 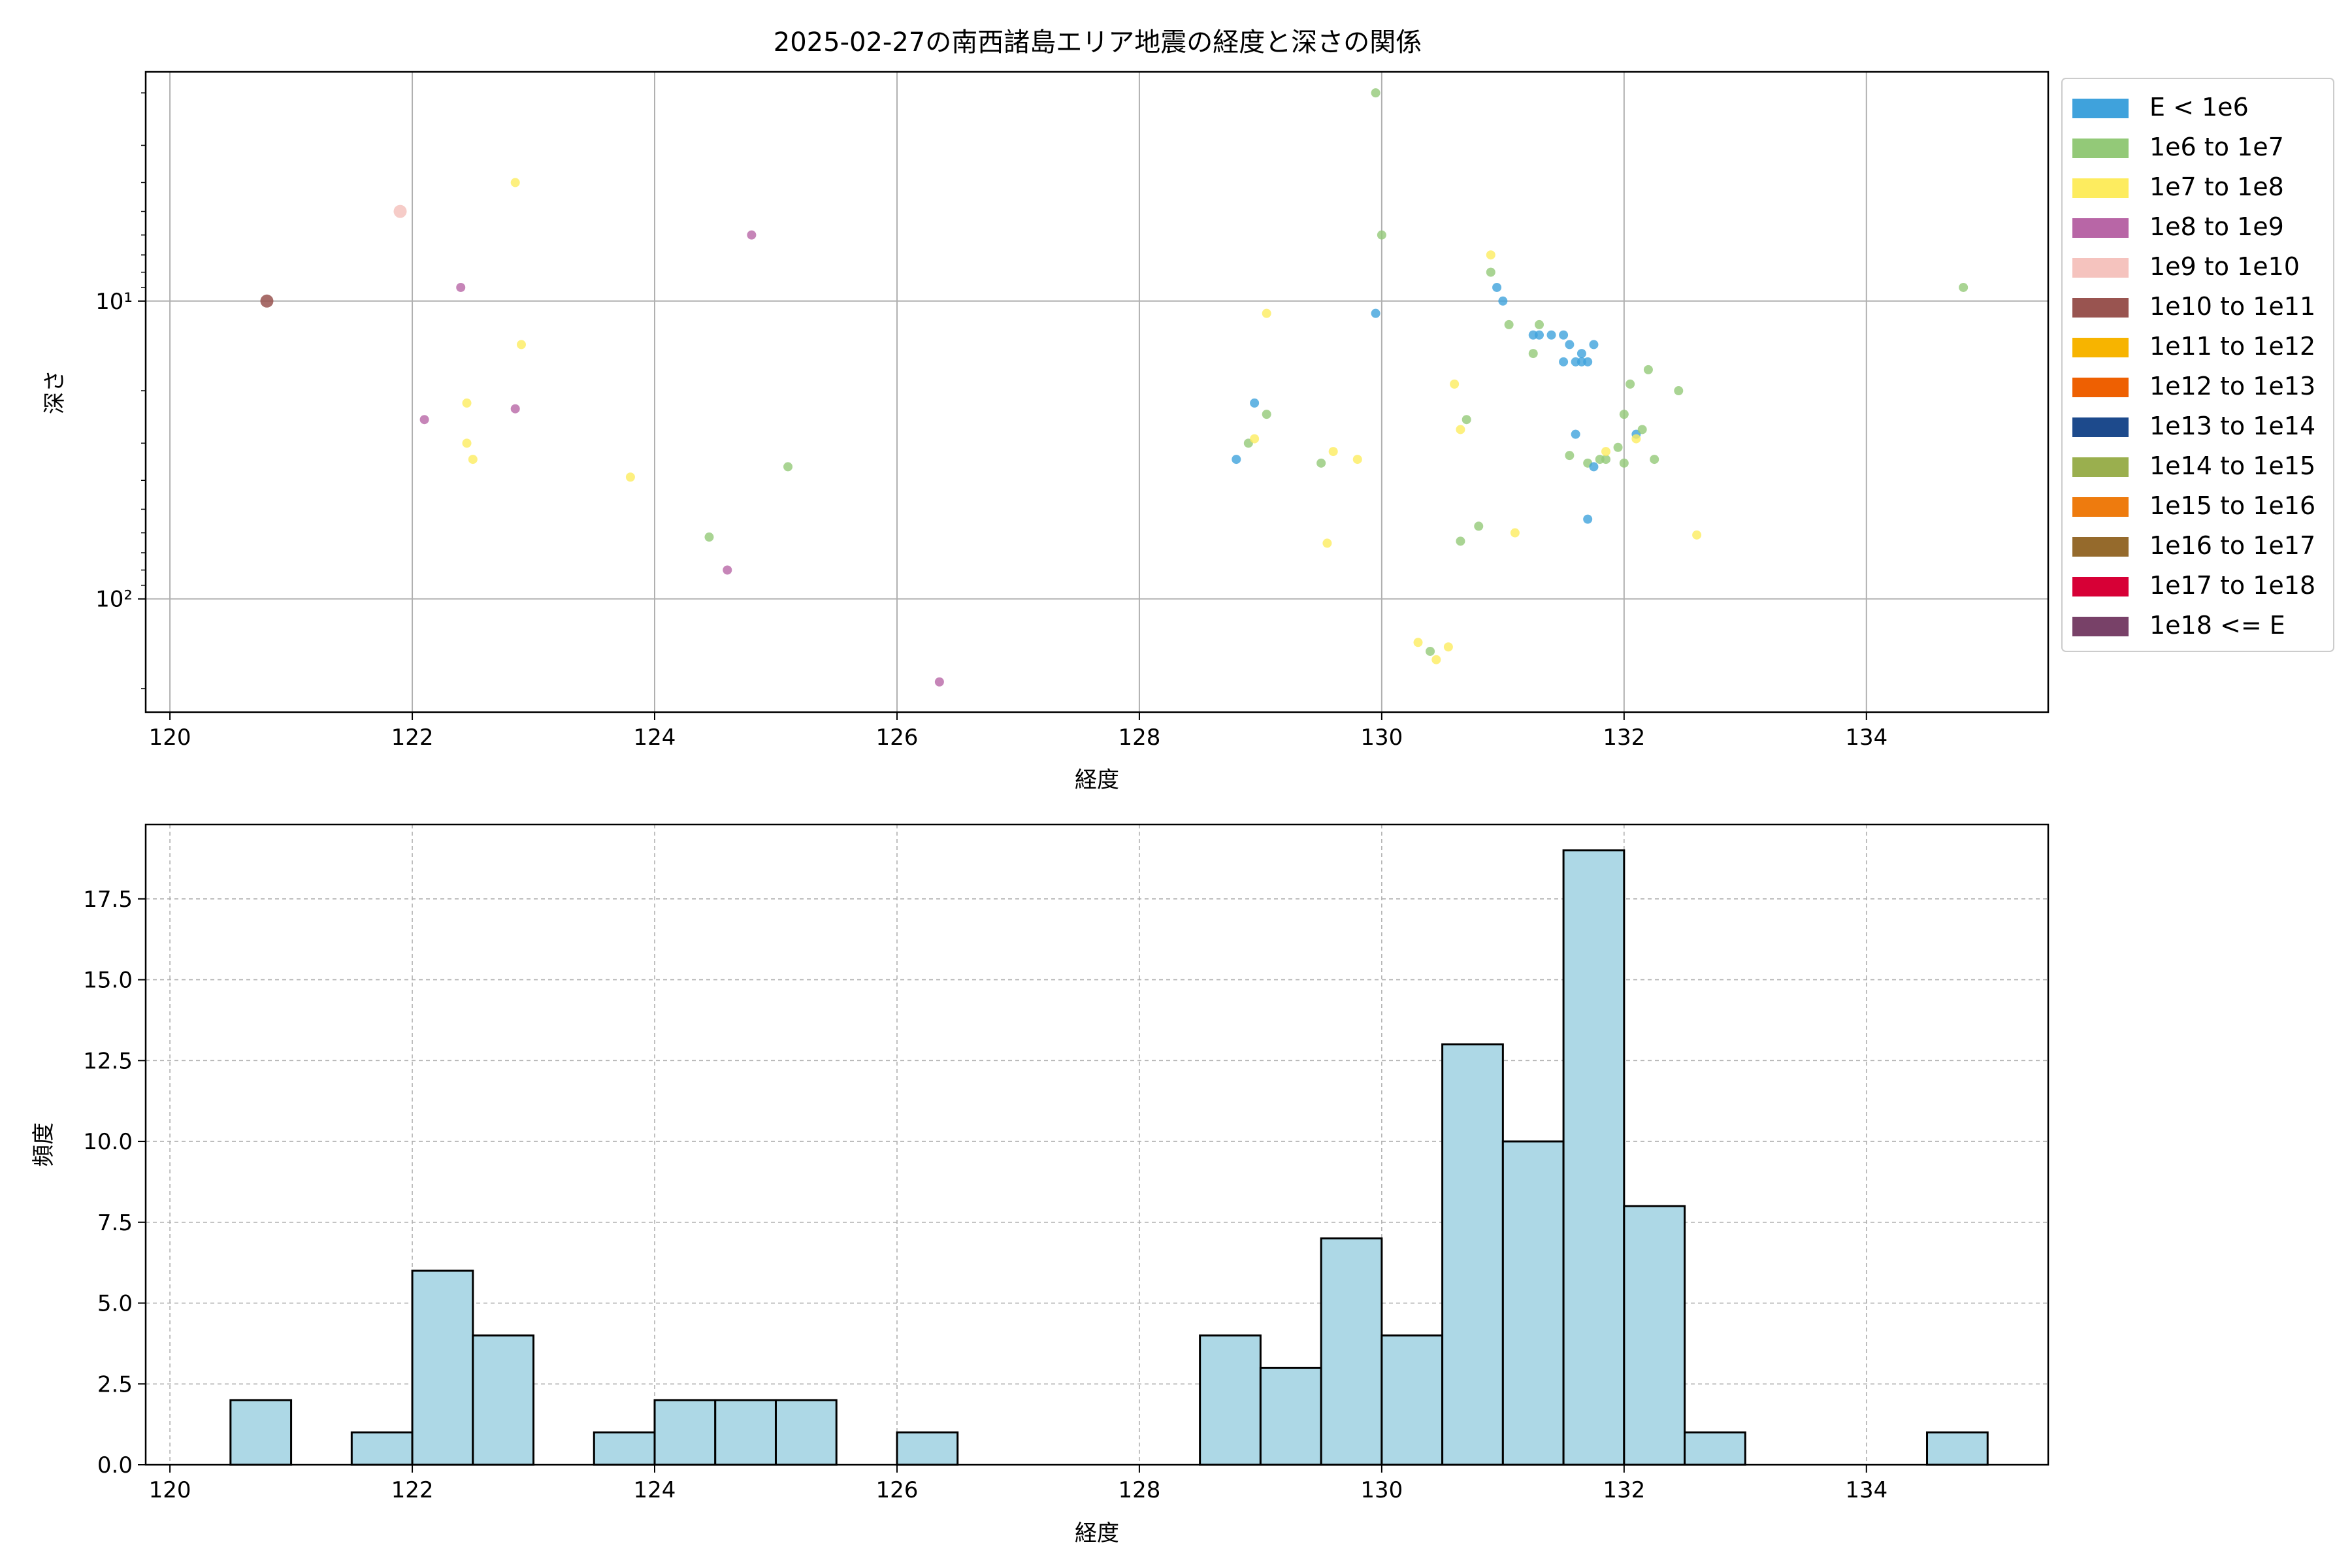 What do you see at coordinates (108, 981) in the screenshot?
I see `y-tick-label: 15.0` at bounding box center [108, 981].